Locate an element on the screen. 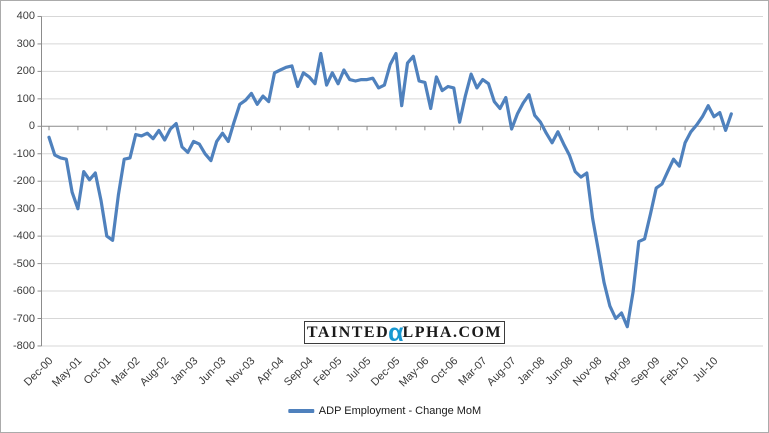 The image size is (769, 433). y-tick-label: 400 is located at coordinates (25, 16).